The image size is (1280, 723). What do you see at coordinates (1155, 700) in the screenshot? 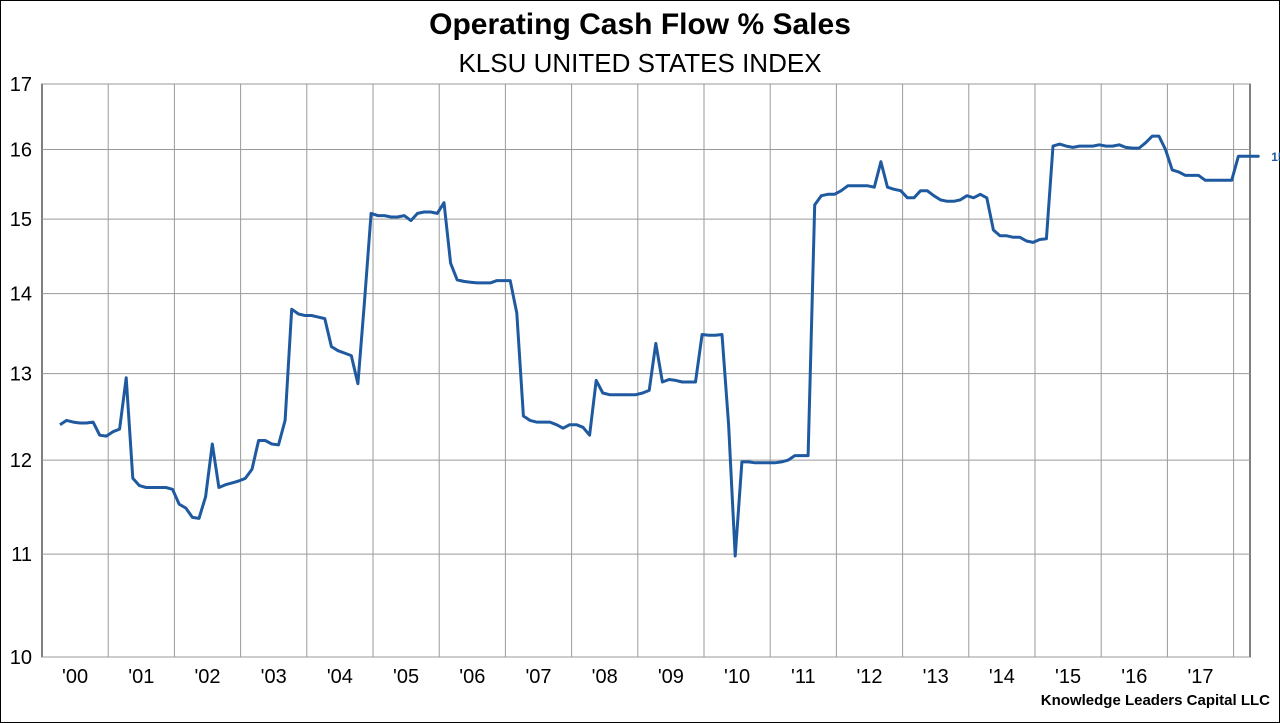
I see `source-credit: Knowledge Leaders Capital LLC` at bounding box center [1155, 700].